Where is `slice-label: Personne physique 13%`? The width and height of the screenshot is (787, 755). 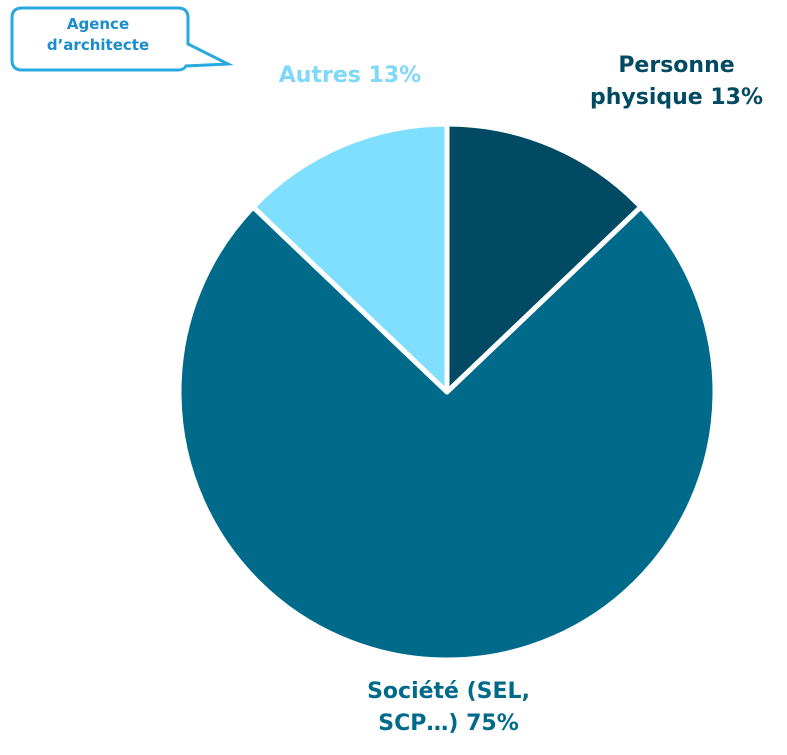
slice-label: Personne physique 13% is located at coordinates (676, 82).